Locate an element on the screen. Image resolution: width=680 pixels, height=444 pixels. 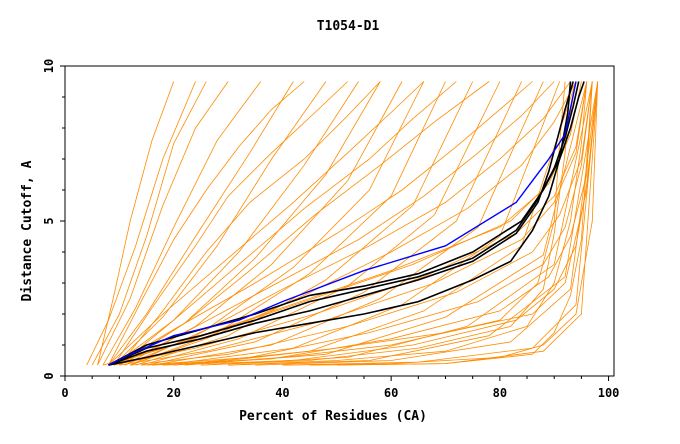
y-axis-label: Distance Cutoff, A is located at coordinates (27, 230).